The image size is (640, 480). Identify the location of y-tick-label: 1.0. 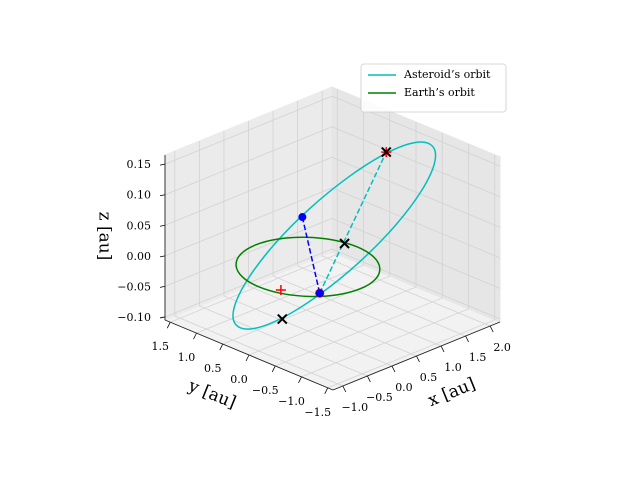
(187, 357).